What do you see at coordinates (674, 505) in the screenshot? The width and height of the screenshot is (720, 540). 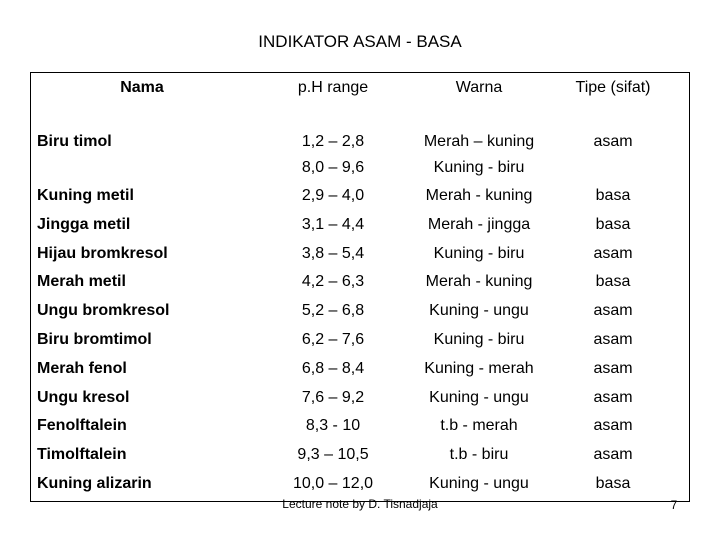 I see `page-number: 7` at bounding box center [674, 505].